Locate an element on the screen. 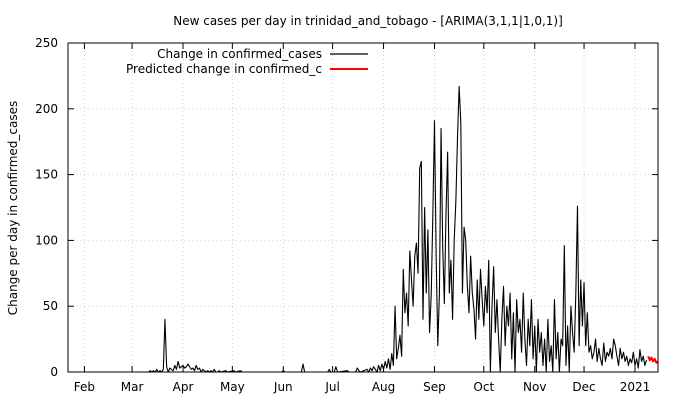 The width and height of the screenshot is (680, 400). x-tick-label: 2021 is located at coordinates (635, 387).